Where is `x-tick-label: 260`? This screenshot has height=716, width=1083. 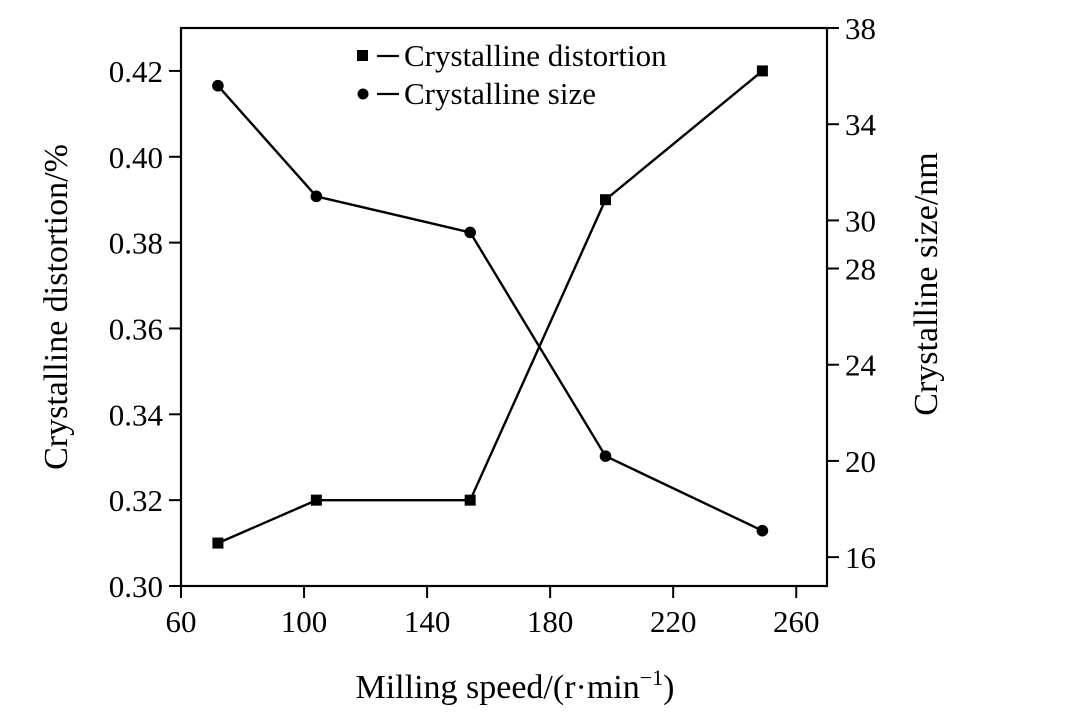 x-tick-label: 260 is located at coordinates (796, 621).